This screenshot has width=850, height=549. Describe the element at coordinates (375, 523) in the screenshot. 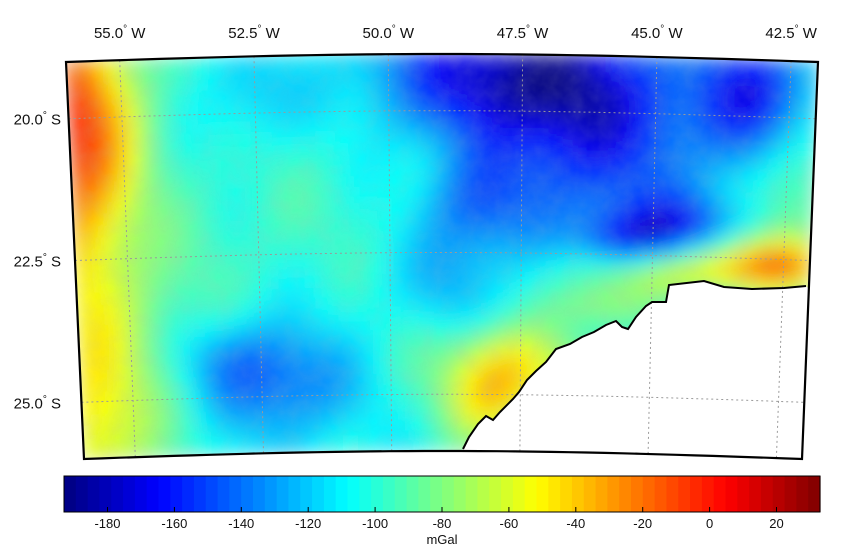

I see `colorbar-tick-label: -100` at that location.